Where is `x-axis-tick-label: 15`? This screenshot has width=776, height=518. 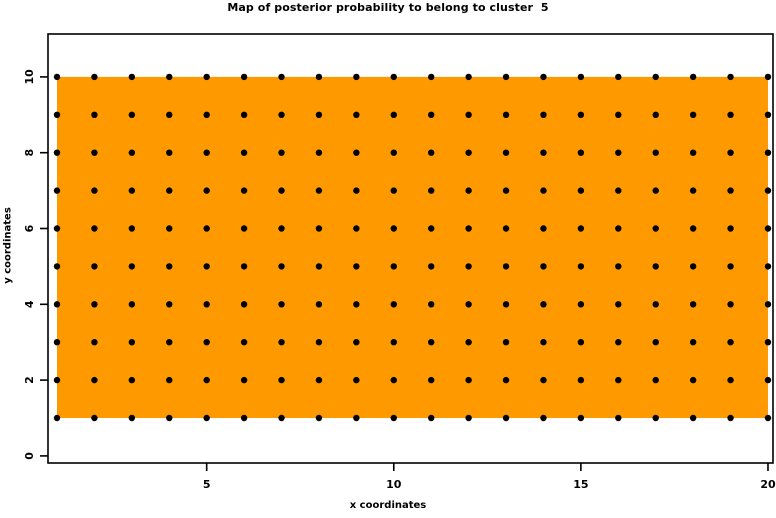 x-axis-tick-label: 15 is located at coordinates (580, 484).